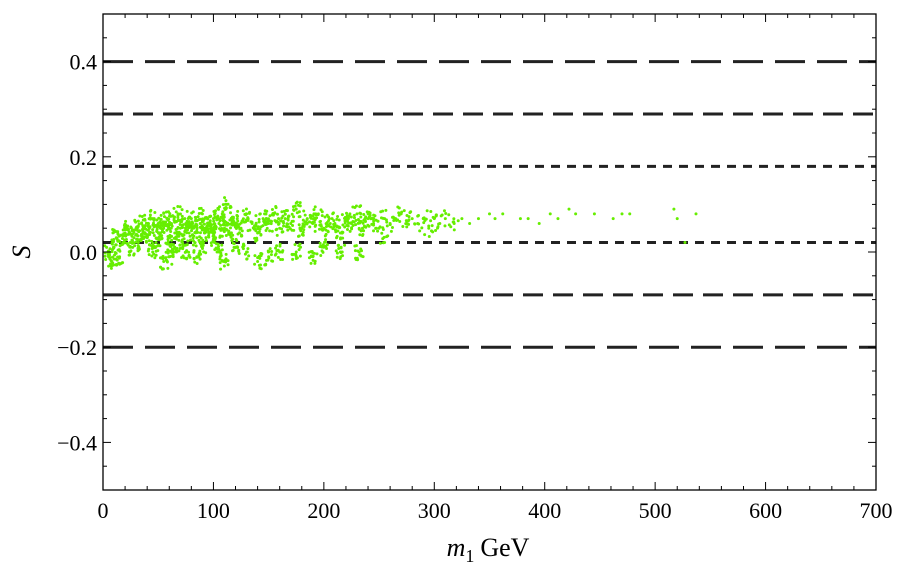  I want to click on y-tick-label: 0.0, so click(84, 252).